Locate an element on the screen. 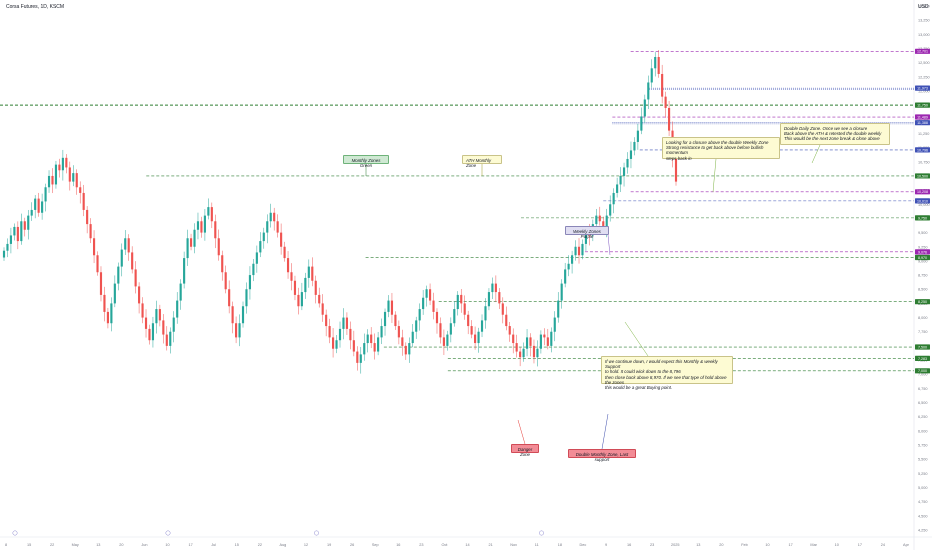 This screenshot has width=932, height=555. time-tick-label: 16 is located at coordinates (629, 545).